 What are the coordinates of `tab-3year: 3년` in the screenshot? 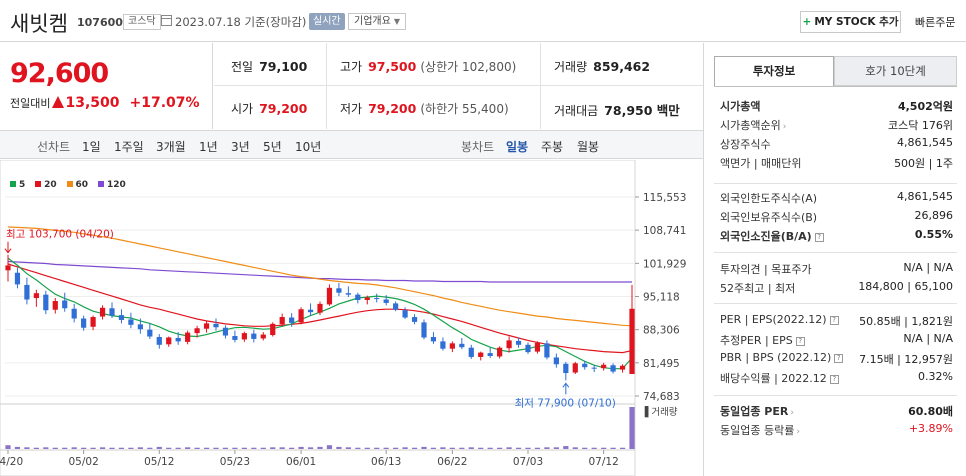 It's located at (240, 147).